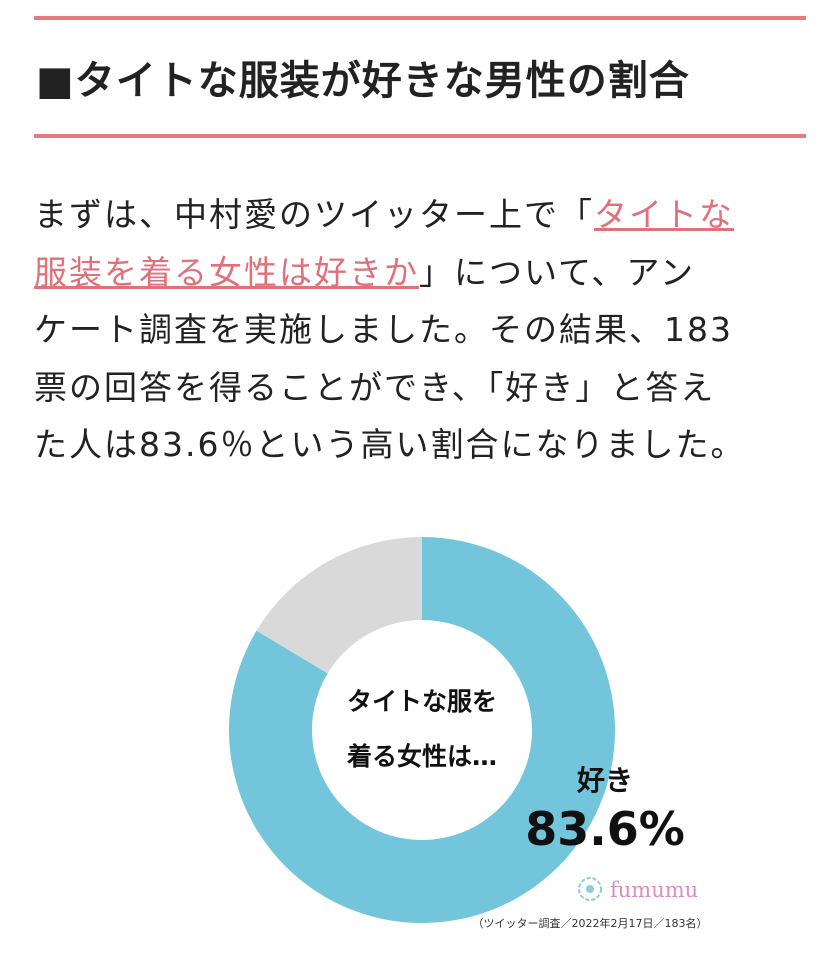 The height and width of the screenshot is (968, 840). What do you see at coordinates (664, 214) in the screenshot?
I see `survey-link: タイトな` at bounding box center [664, 214].